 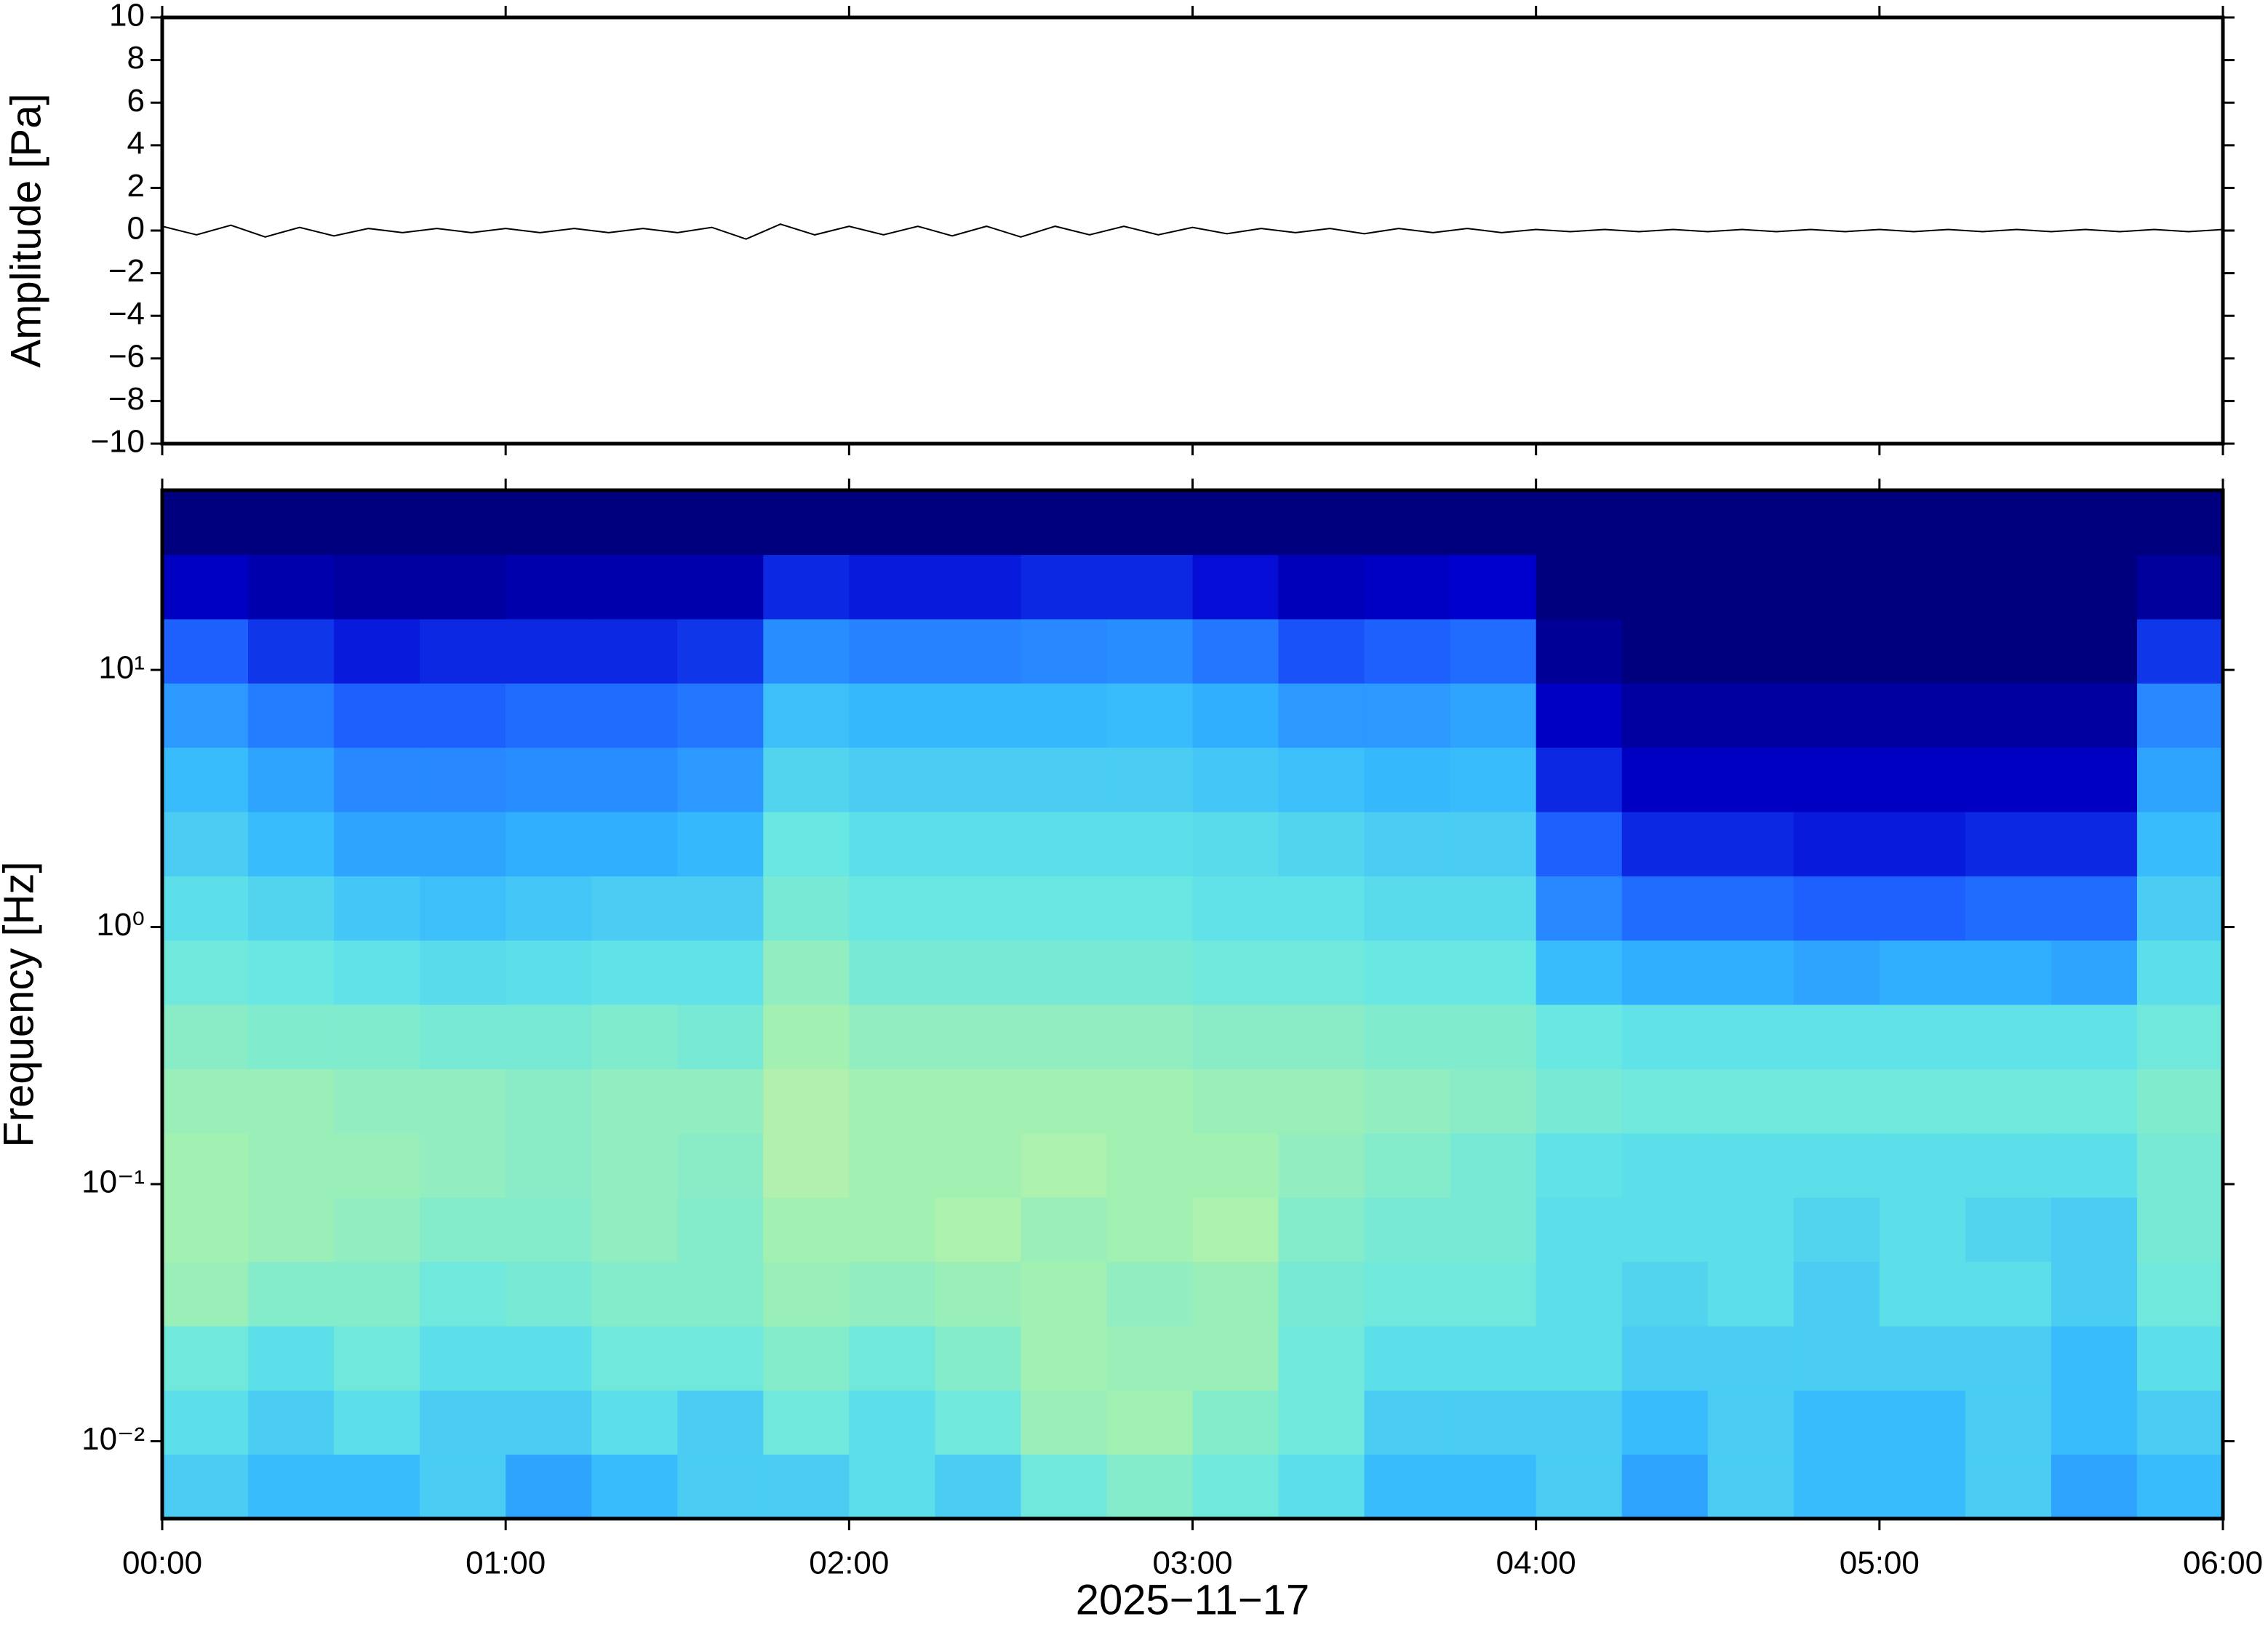 What do you see at coordinates (127, 16) in the screenshot?
I see `y-tick-label: 10` at bounding box center [127, 16].